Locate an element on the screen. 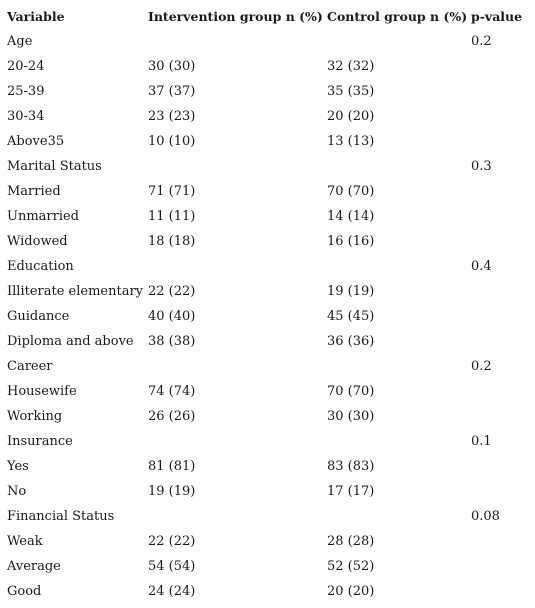  control-cell: 17 (17) is located at coordinates (351, 491).